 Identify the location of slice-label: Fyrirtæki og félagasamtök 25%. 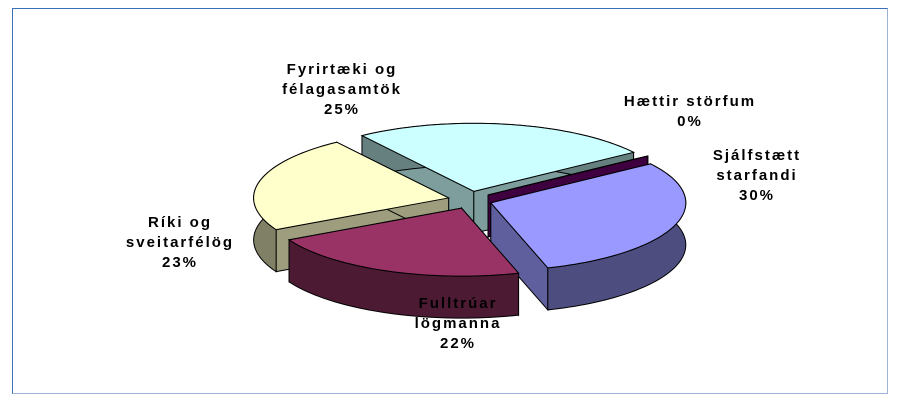
(342, 90).